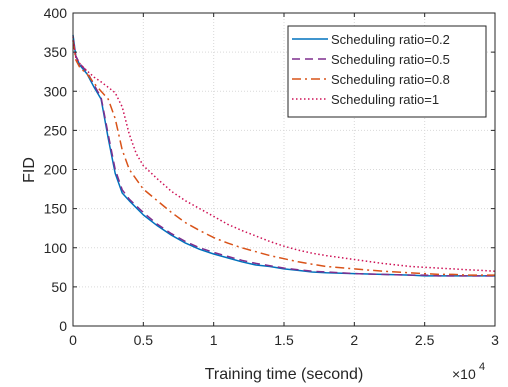  What do you see at coordinates (284, 340) in the screenshot?
I see `x-tick-label: 1.5` at bounding box center [284, 340].